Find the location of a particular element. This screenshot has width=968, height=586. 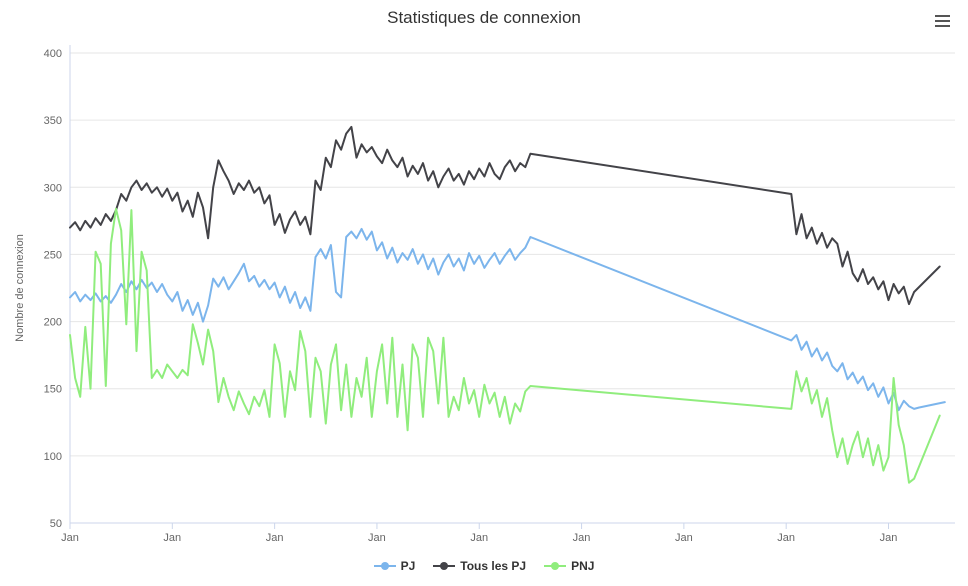

y-tick-label: 200 is located at coordinates (53, 323).